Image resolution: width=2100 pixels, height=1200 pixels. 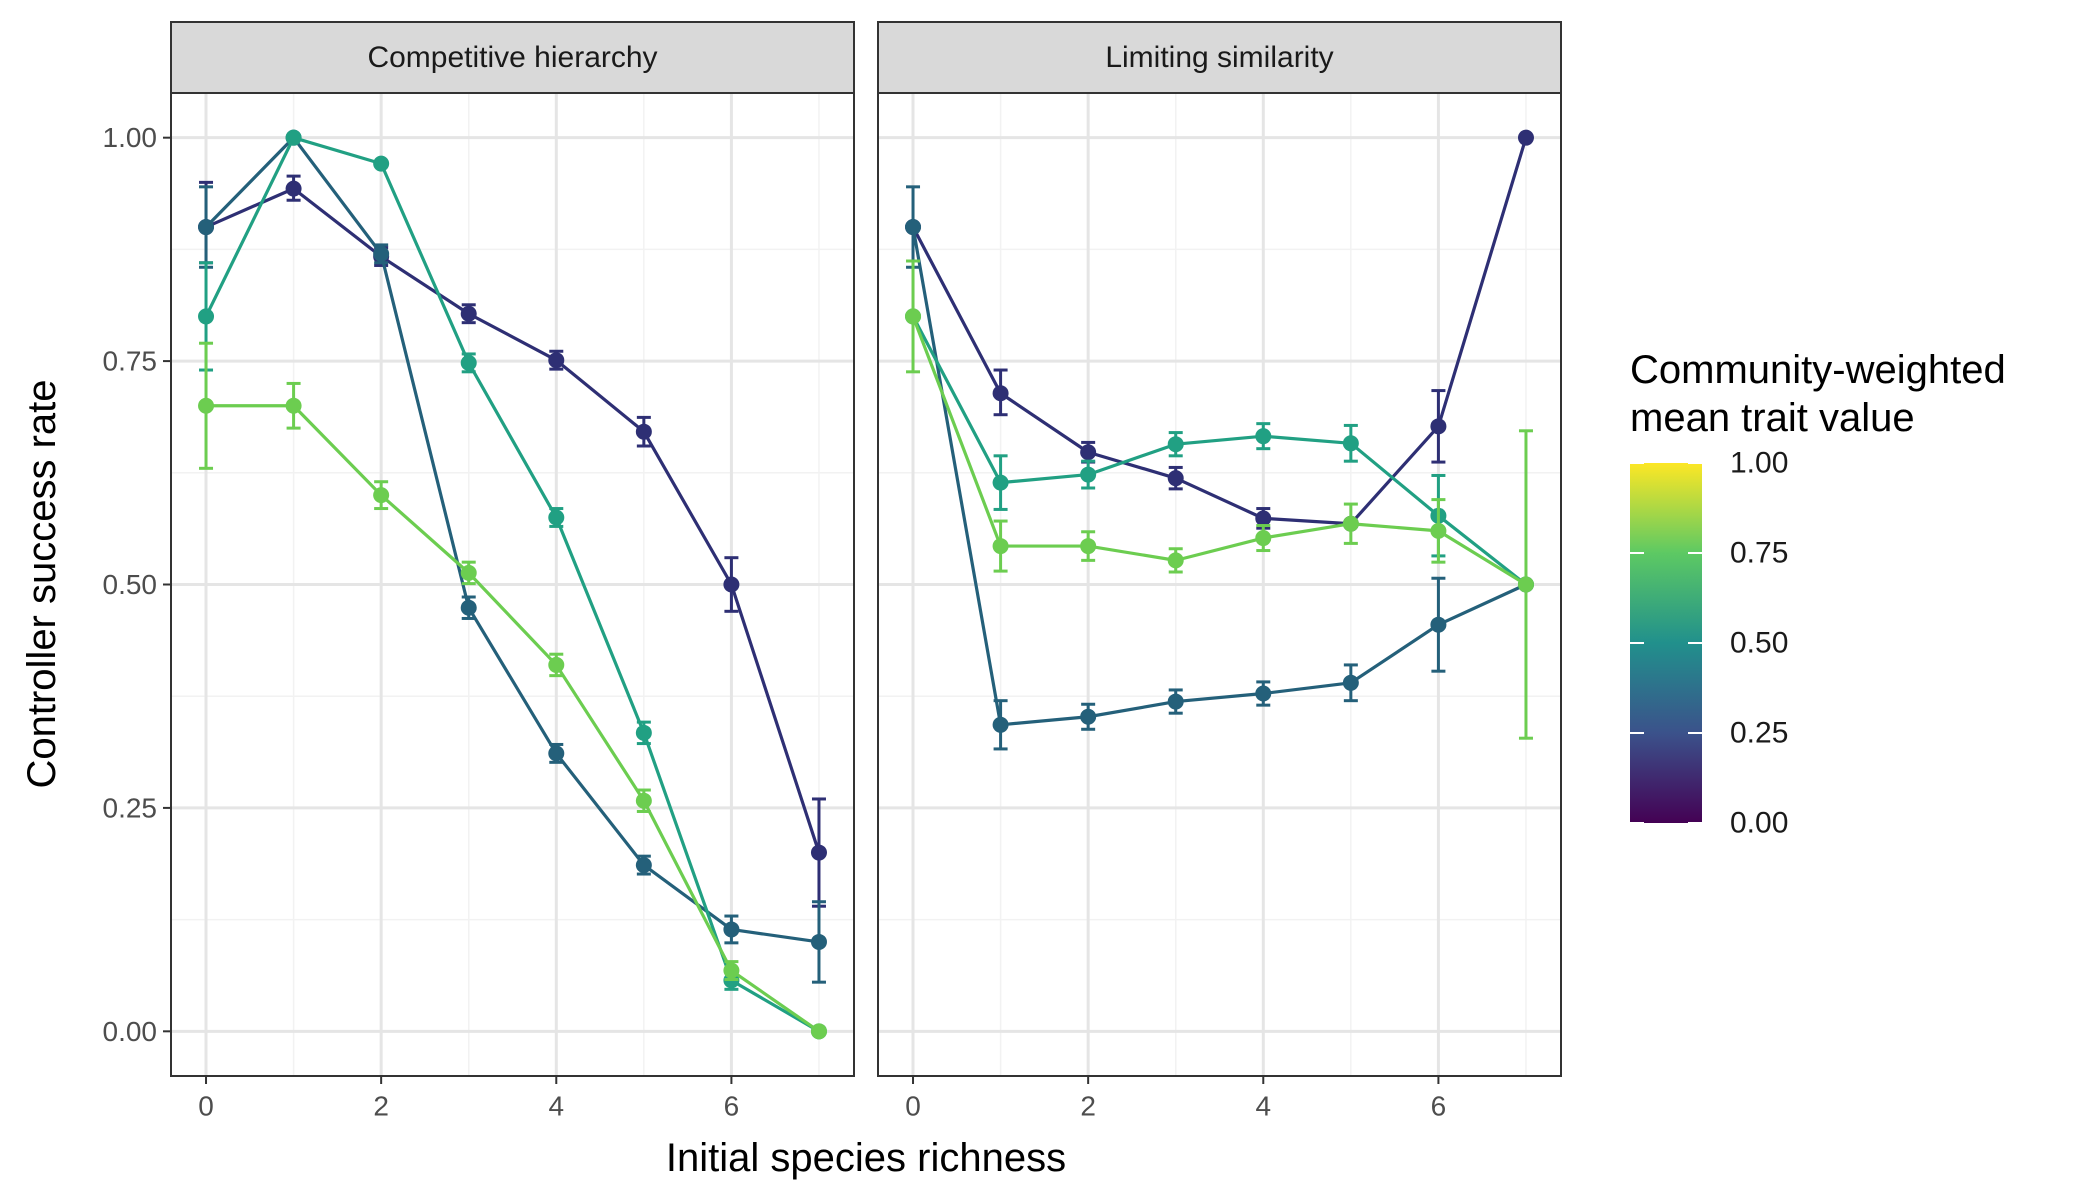 What do you see at coordinates (1759, 823) in the screenshot?
I see `legend-label: 0.00` at bounding box center [1759, 823].